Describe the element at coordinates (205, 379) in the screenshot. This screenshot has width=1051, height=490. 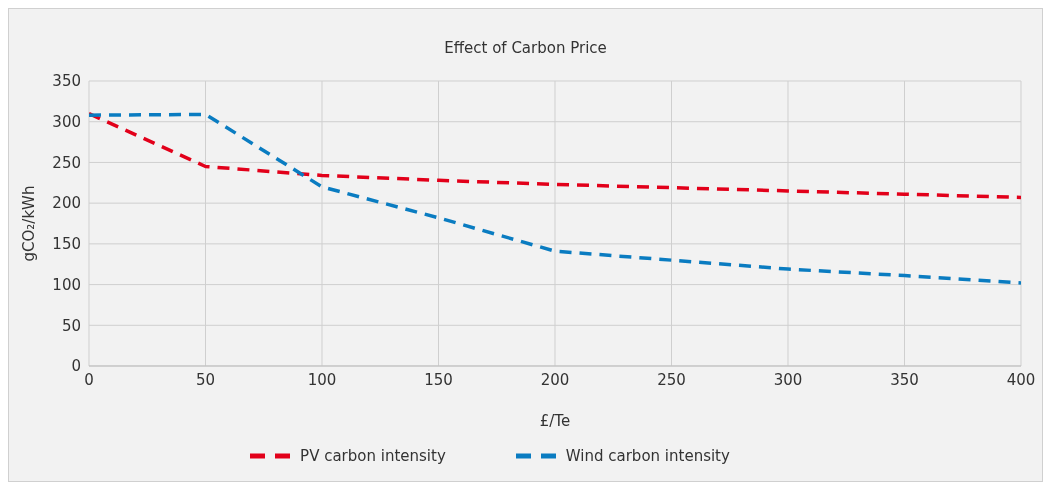
I see `x-tick-label: 50` at that location.